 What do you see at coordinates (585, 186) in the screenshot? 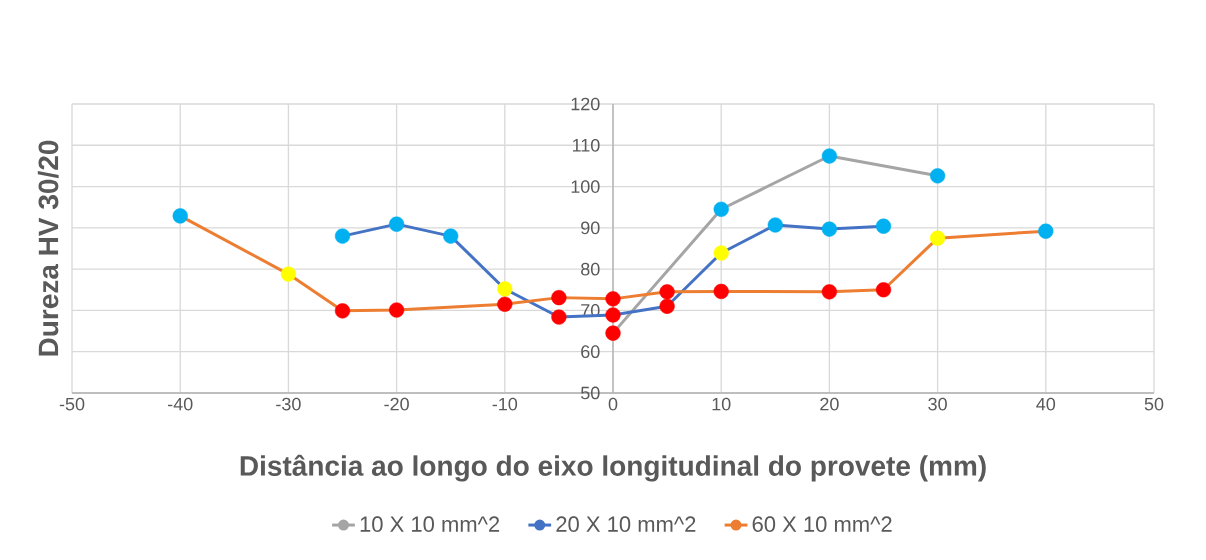
I see `y-tick-label: 100` at bounding box center [585, 186].